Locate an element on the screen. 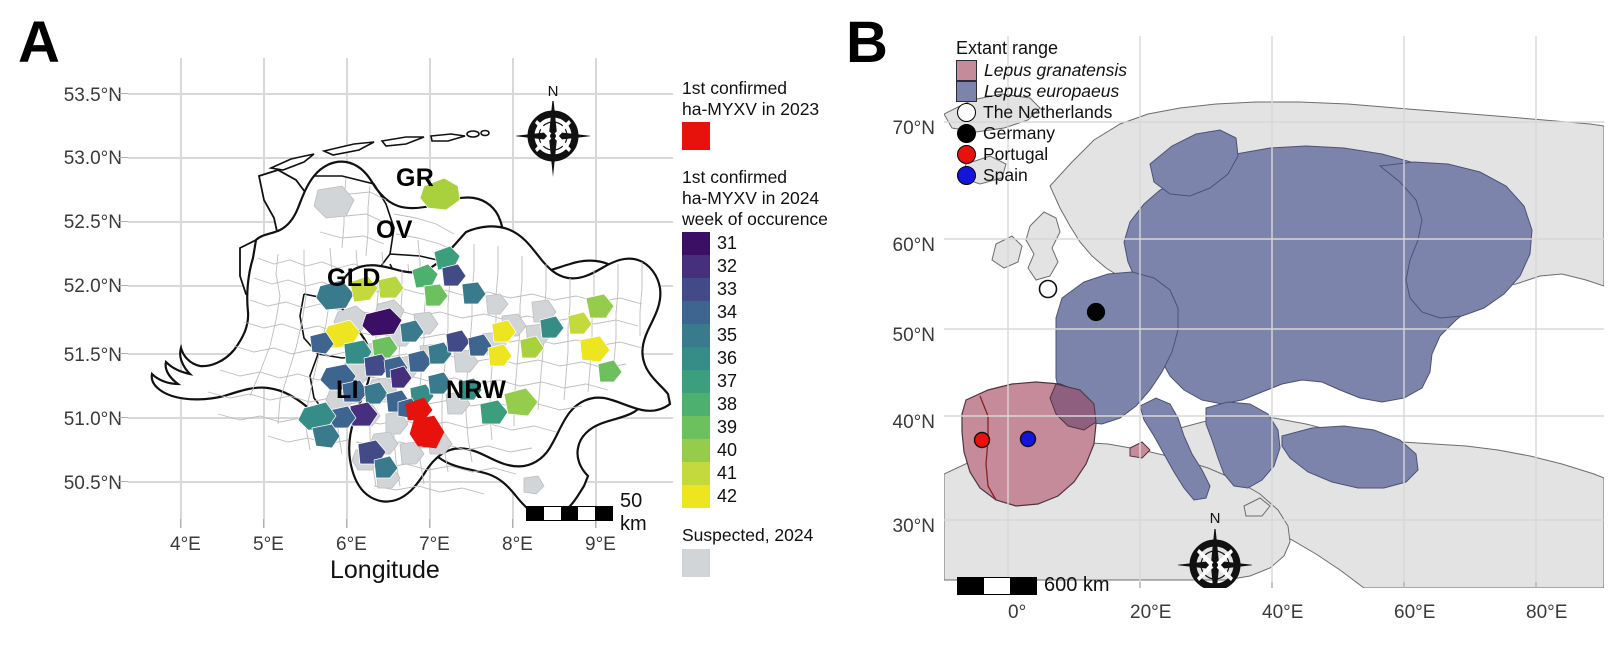 This screenshot has height=648, width=1614. panel-a-letter: A is located at coordinates (39, 42).